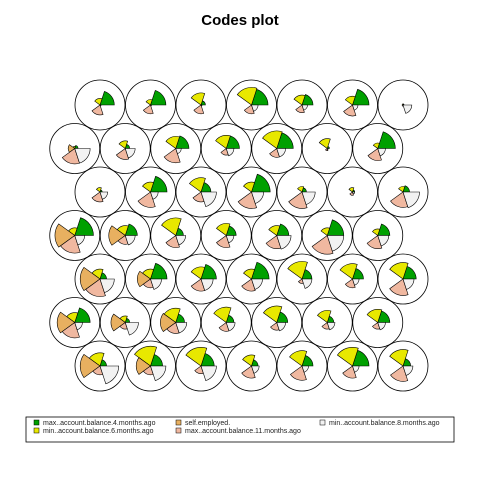  I want to click on legend-label: max..account.balance.4.months.ago, so click(99, 423).